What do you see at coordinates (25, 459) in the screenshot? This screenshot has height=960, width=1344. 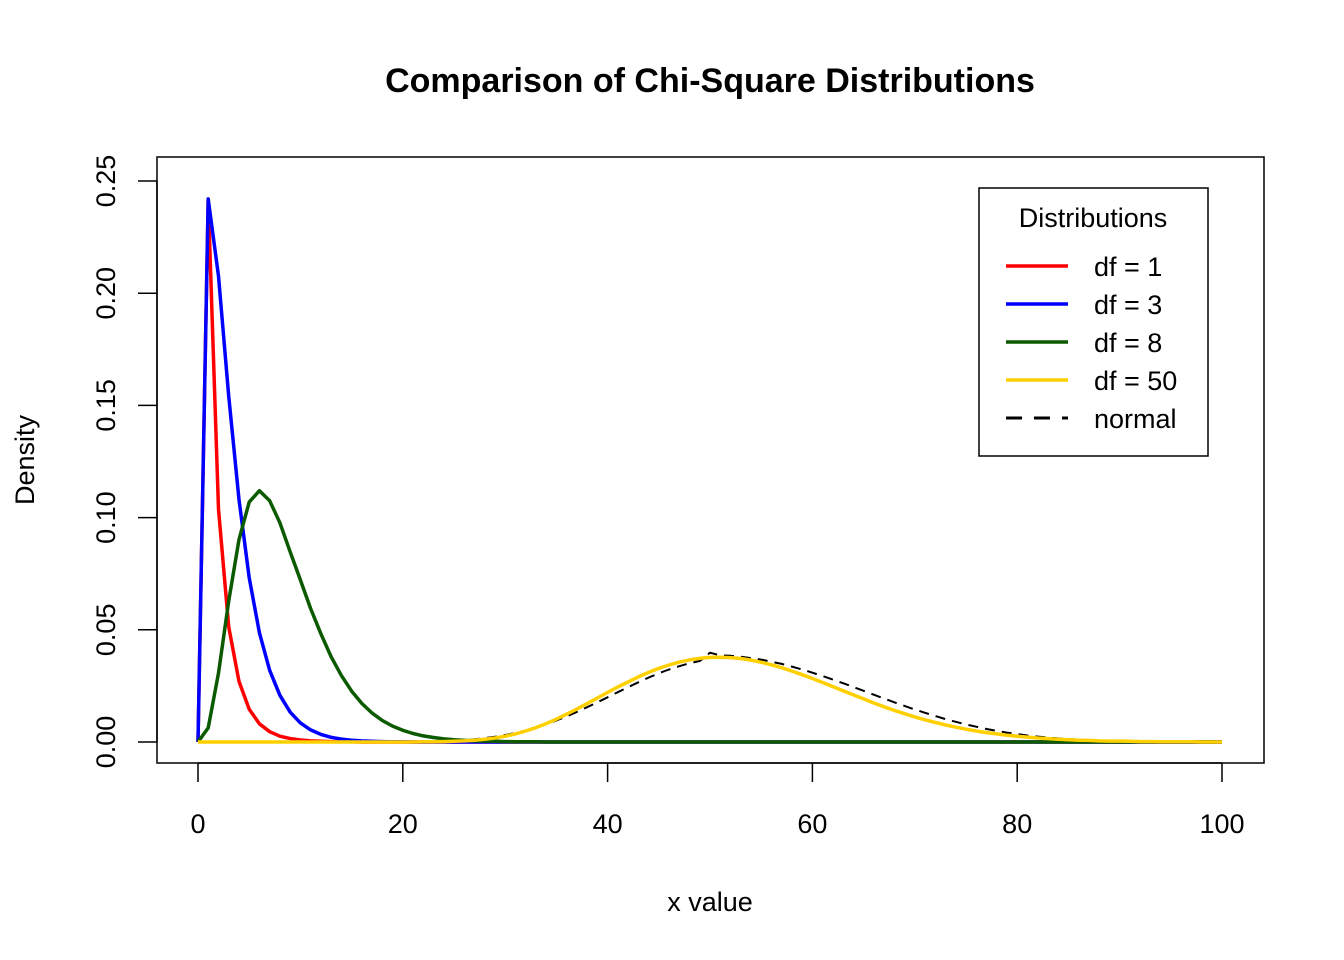 I see `y-axis-label: Density` at bounding box center [25, 459].